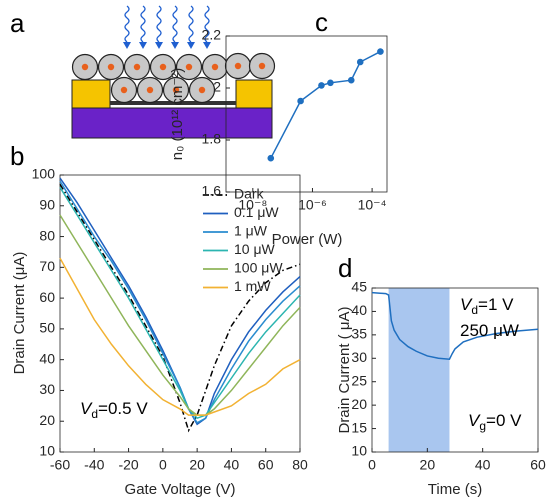 The image size is (547, 497). Describe the element at coordinates (197, 465) in the screenshot. I see `x-tick-label: 20` at that location.